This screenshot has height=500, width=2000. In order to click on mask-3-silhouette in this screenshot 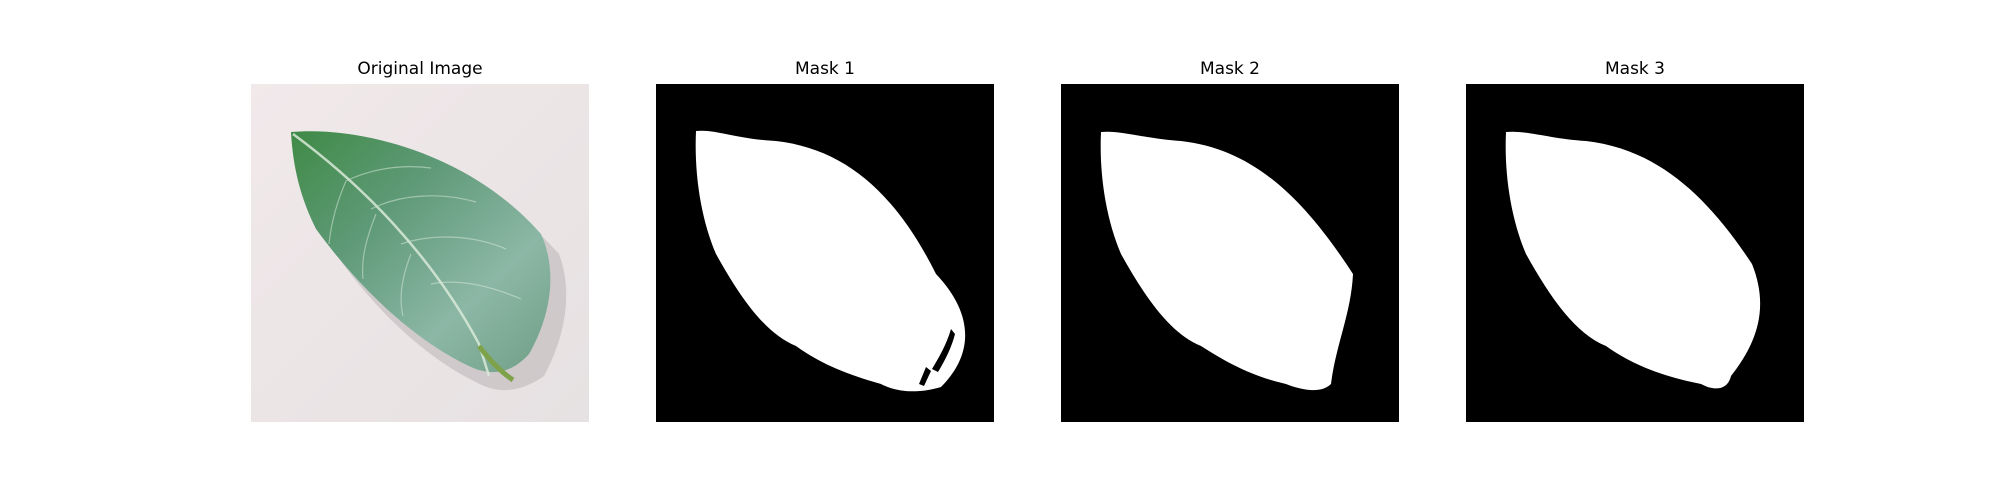, I will do `click(1635, 253)`.